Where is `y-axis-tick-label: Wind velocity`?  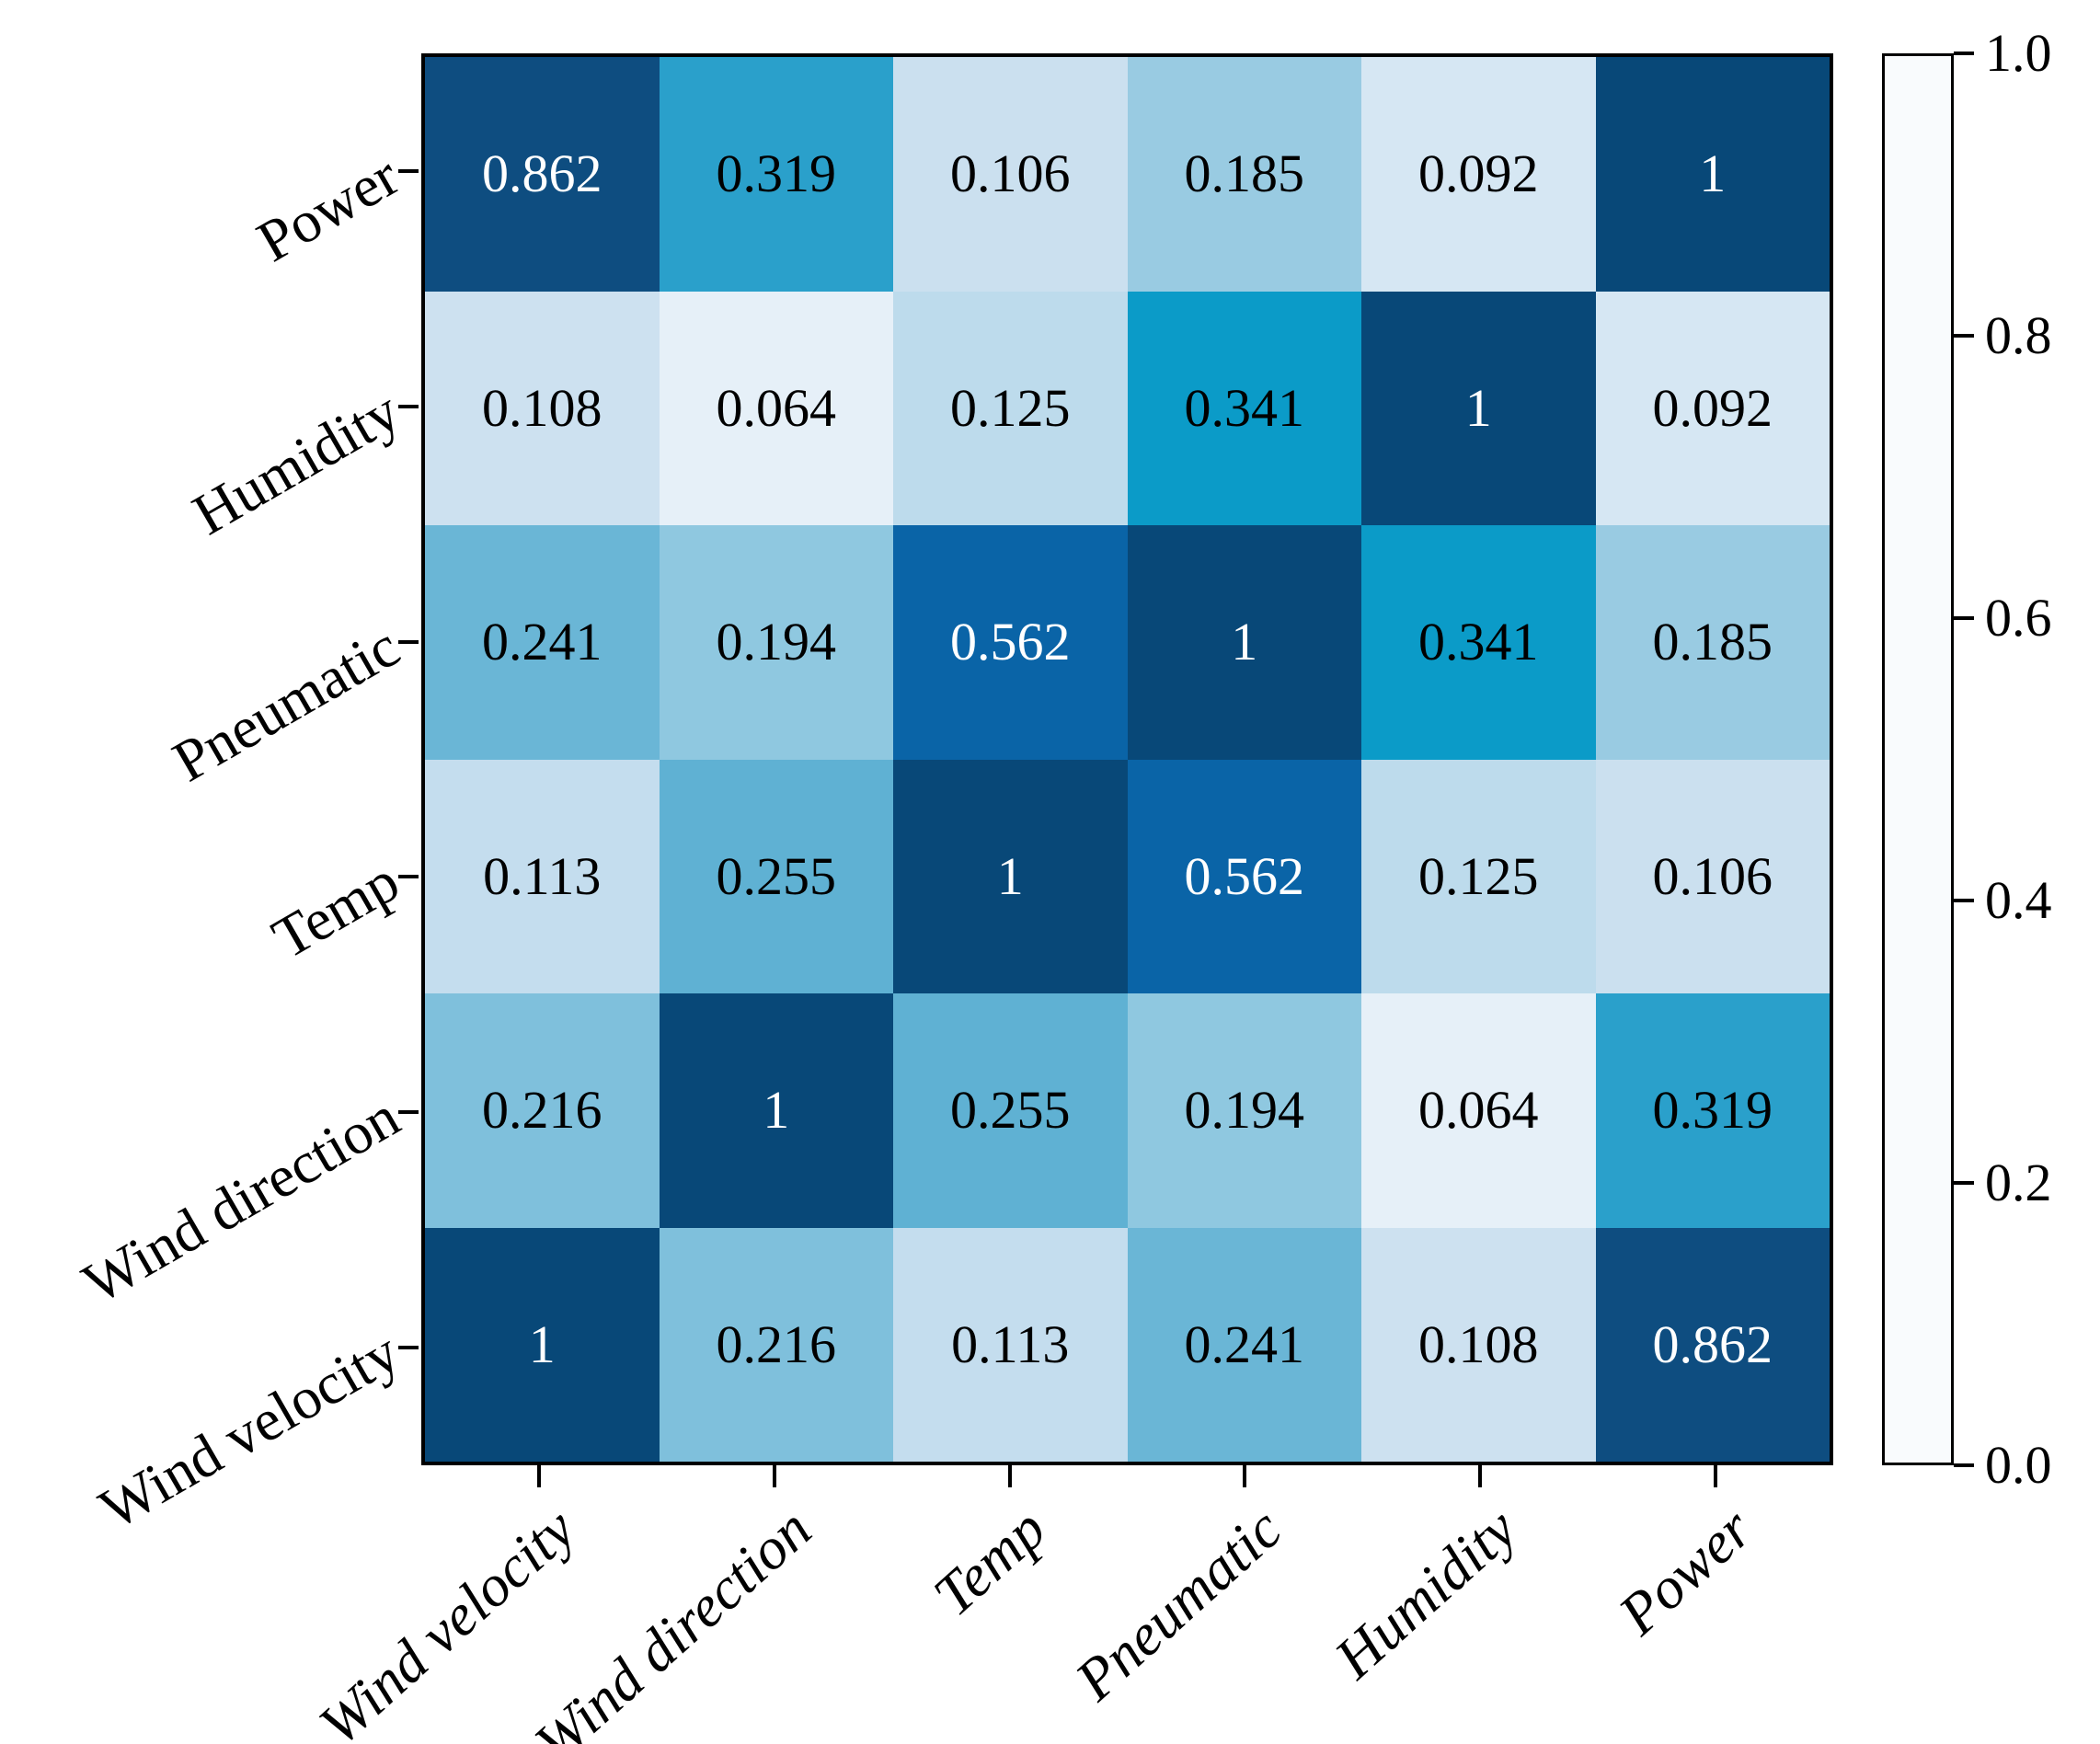 y-axis-tick-label: Wind velocity is located at coordinates (249, 1431).